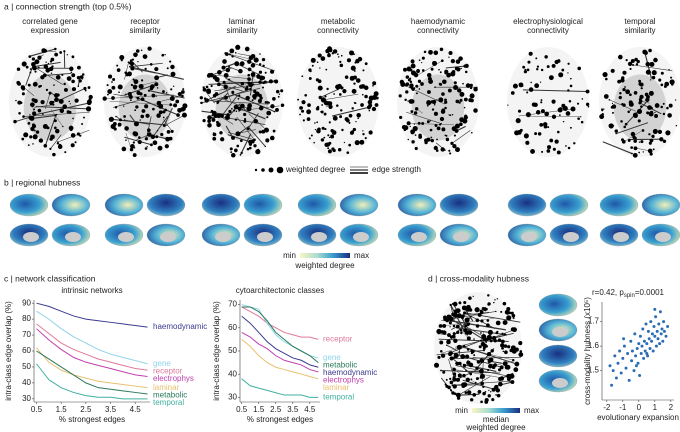 The width and height of the screenshot is (680, 432). Describe the element at coordinates (259, 409) in the screenshot. I see `x-tick-label: 1.5` at that location.